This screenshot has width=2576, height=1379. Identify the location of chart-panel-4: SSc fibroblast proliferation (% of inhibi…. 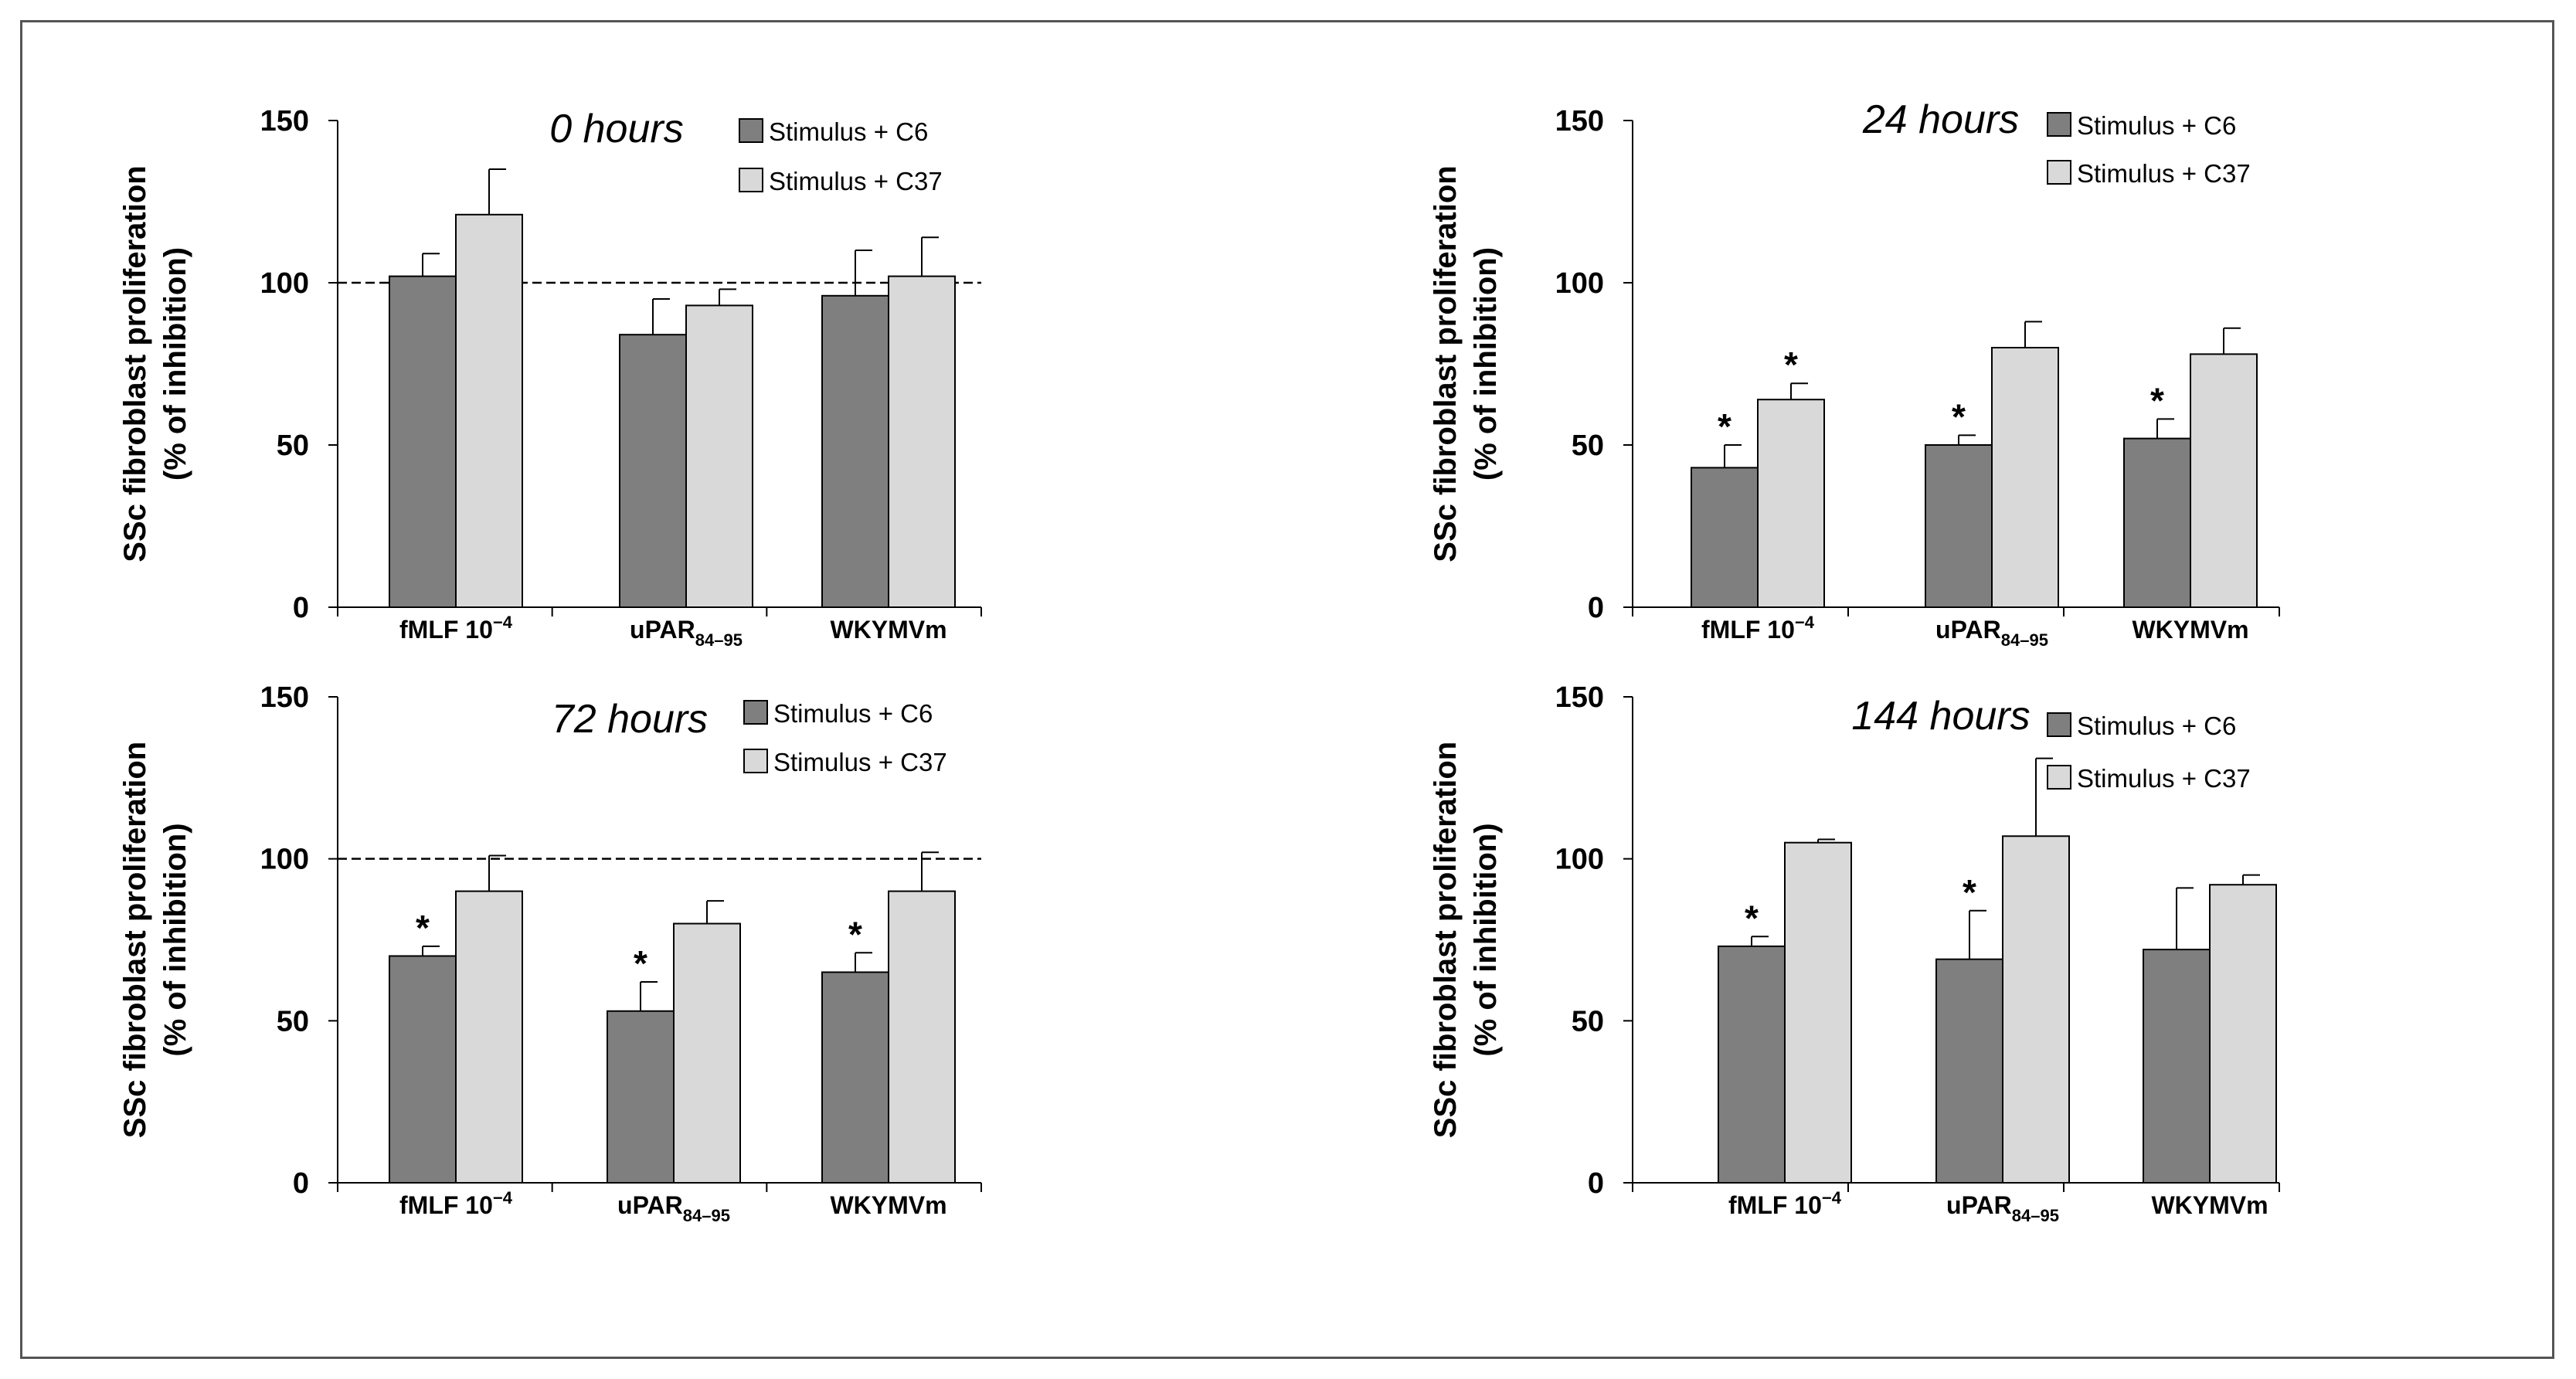
(1854, 953).